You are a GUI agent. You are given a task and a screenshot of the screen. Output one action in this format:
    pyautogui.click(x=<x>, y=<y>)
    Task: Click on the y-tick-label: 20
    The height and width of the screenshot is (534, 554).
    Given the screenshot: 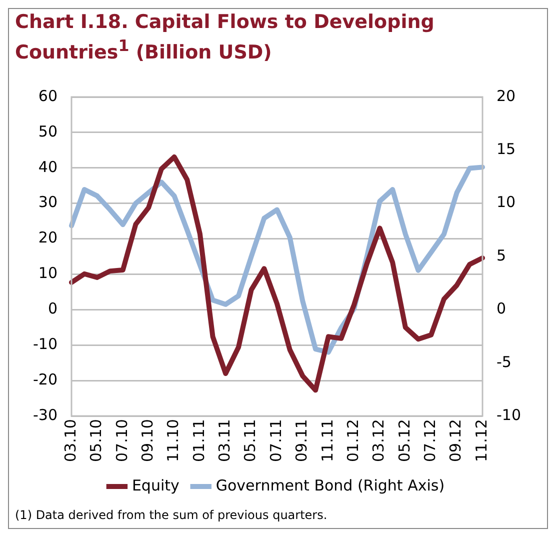 What is the action you would take?
    pyautogui.click(x=48, y=238)
    